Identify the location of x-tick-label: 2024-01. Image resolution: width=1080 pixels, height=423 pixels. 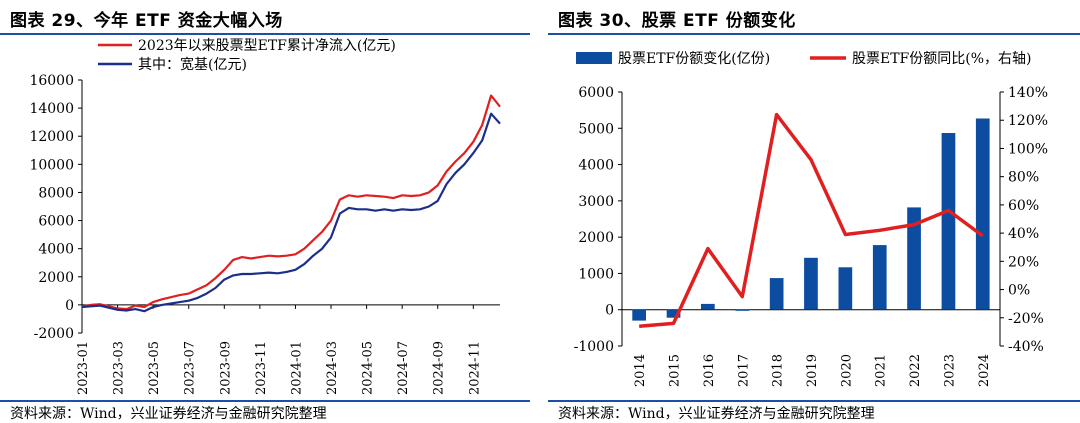
(296, 368).